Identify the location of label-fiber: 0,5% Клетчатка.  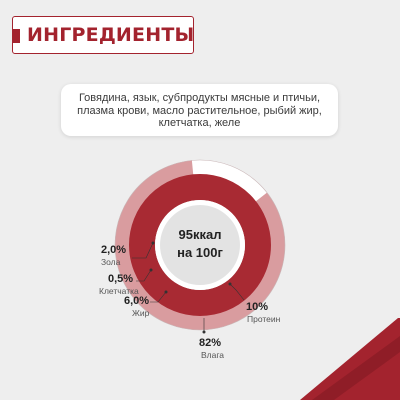
(119, 284).